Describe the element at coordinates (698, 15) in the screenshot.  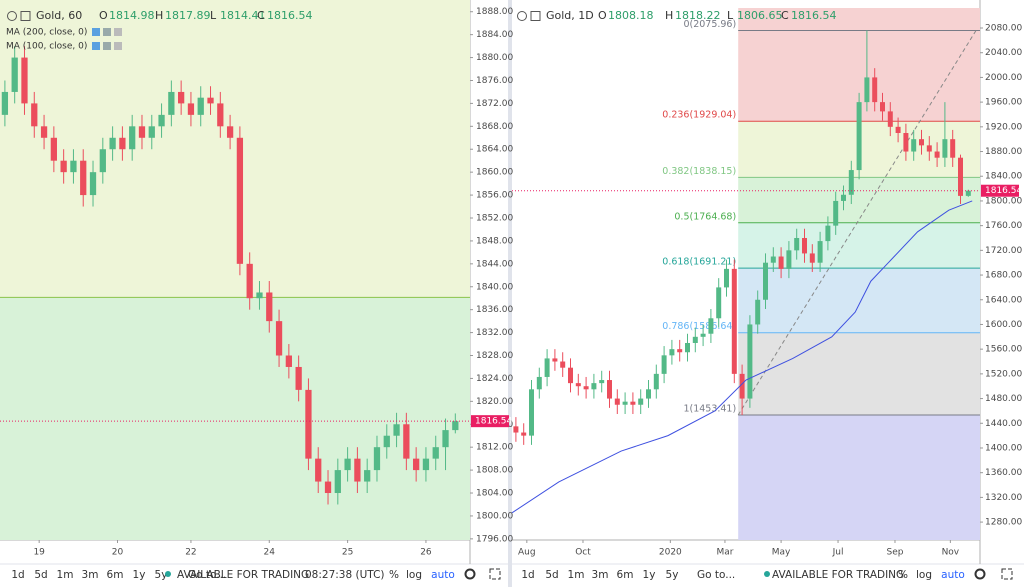
I see `ohlc-value: 1818.22` at that location.